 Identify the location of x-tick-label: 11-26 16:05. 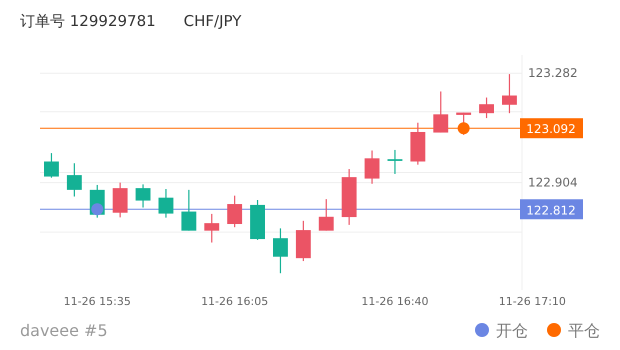
(234, 301).